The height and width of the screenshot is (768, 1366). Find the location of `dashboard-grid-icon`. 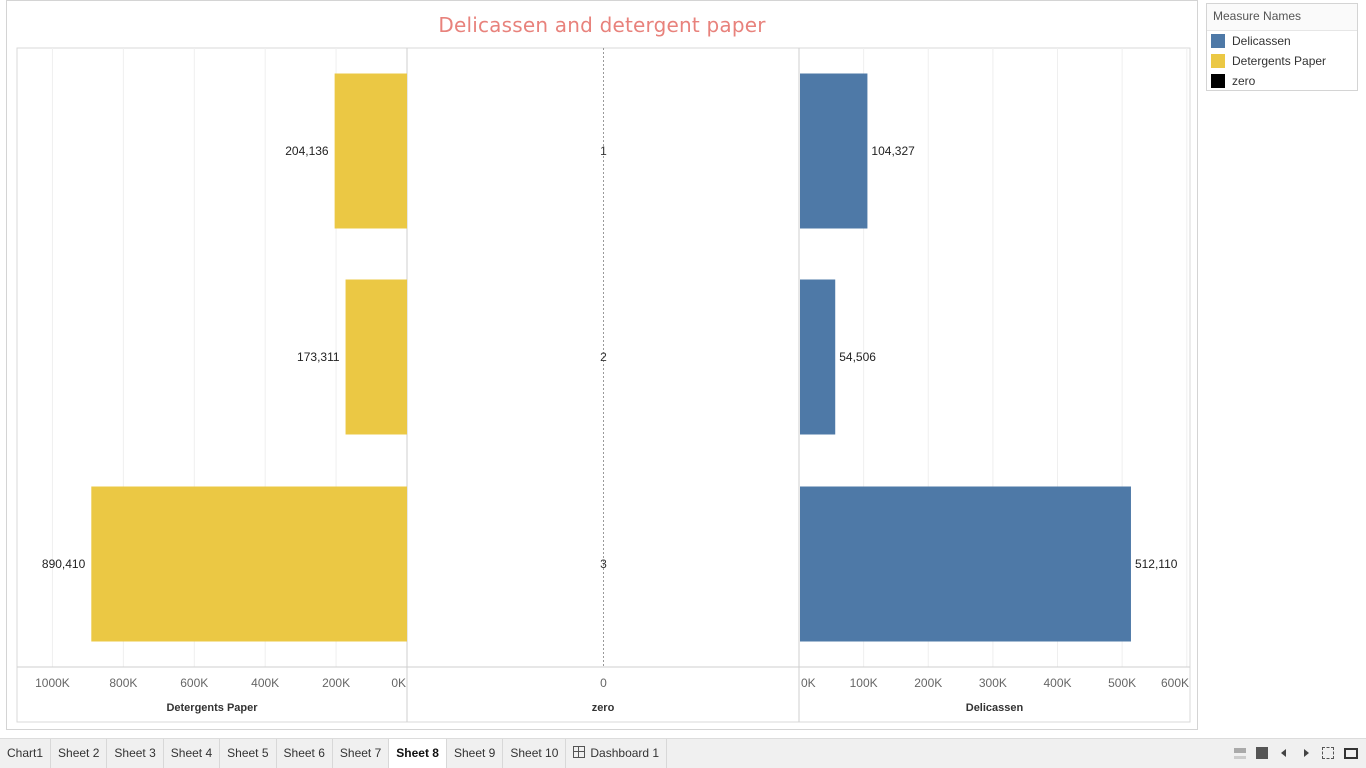

dashboard-grid-icon is located at coordinates (579, 752).